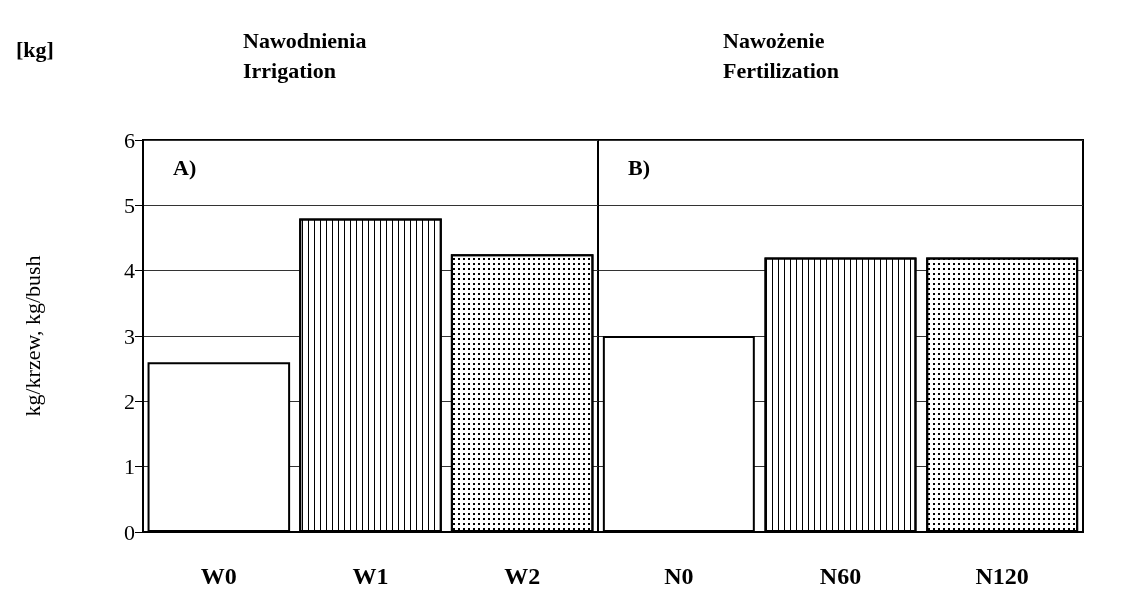  What do you see at coordinates (185, 167) in the screenshot?
I see `annotation: A)` at bounding box center [185, 167].